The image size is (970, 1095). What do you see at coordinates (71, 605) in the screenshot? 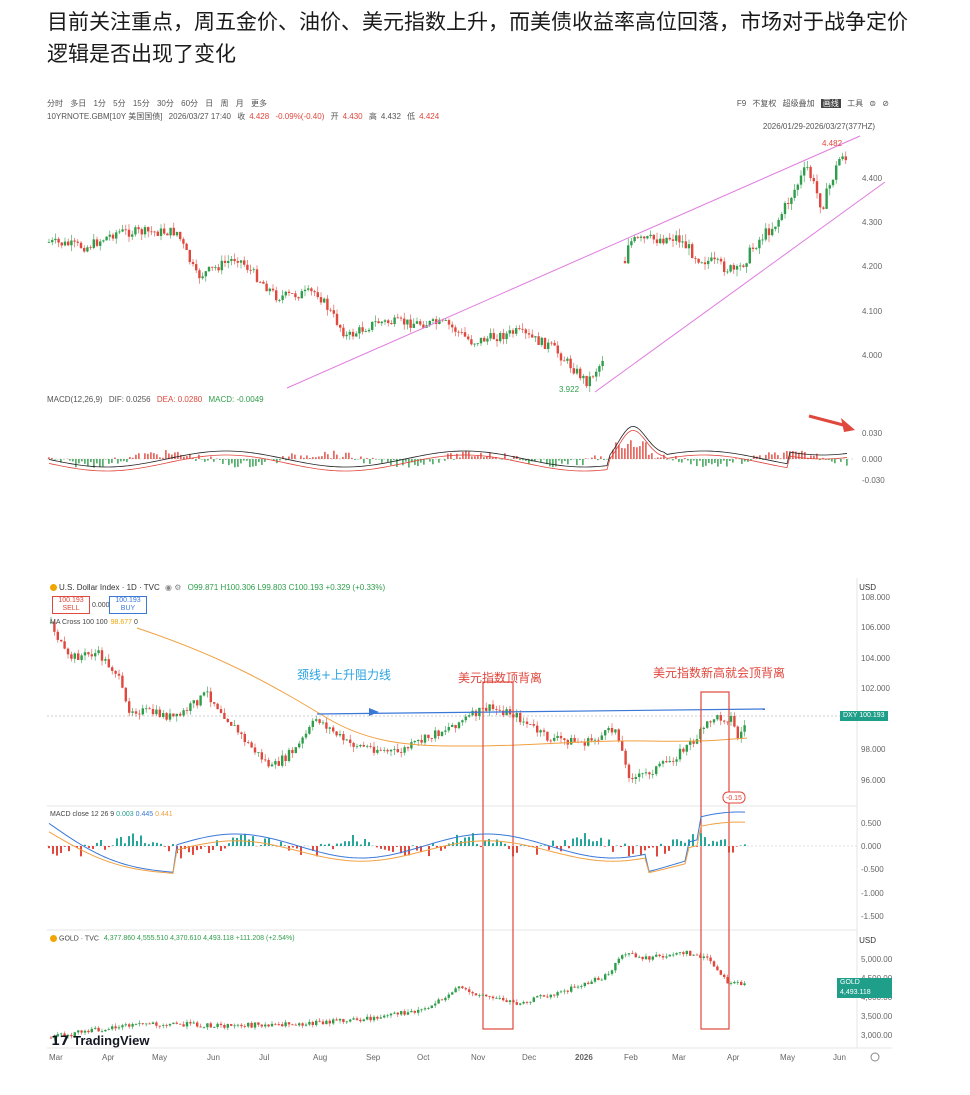
I see `sell-button: 100.193 SELL` at bounding box center [71, 605].